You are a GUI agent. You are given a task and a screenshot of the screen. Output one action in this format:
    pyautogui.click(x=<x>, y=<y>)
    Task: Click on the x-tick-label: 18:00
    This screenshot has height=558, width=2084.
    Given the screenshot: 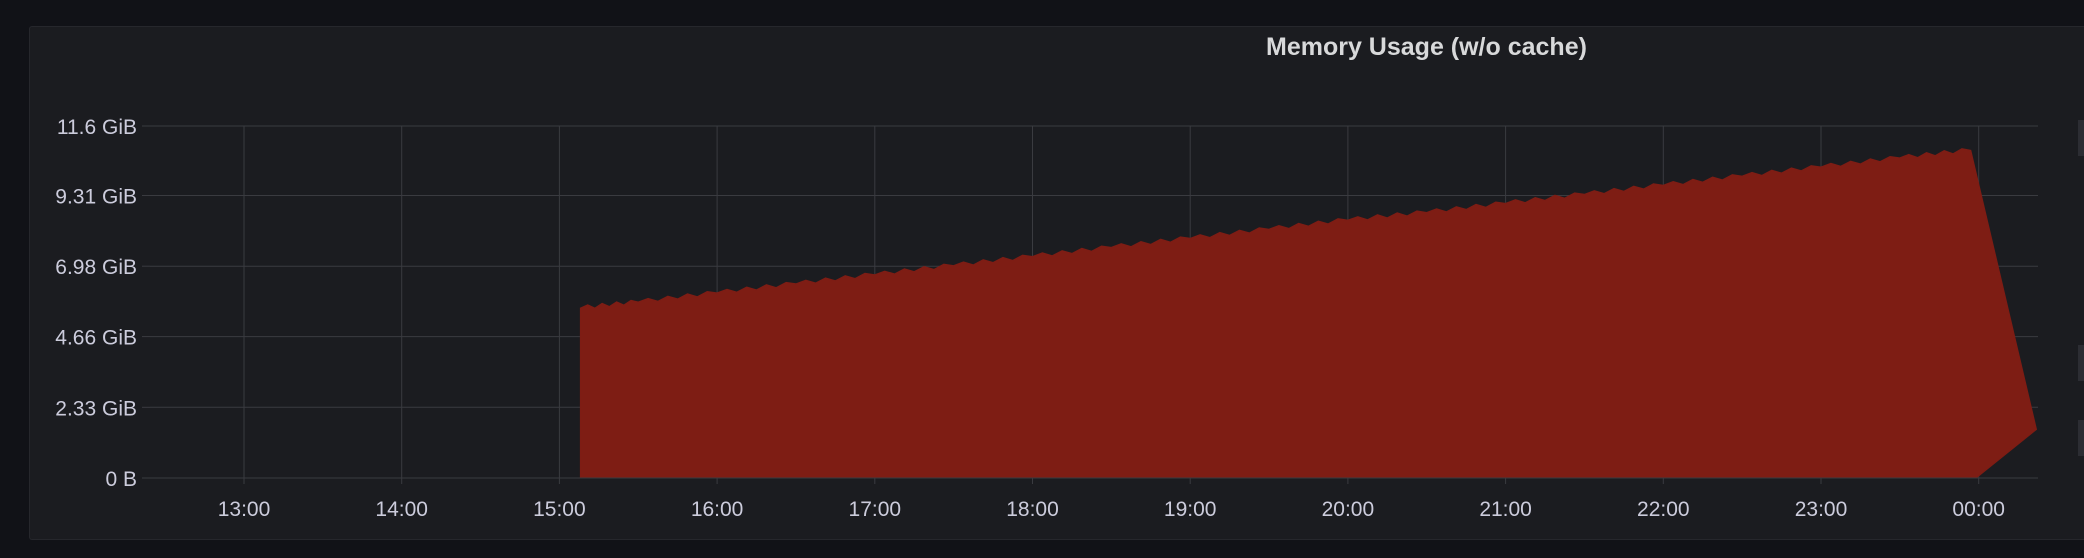 What is the action you would take?
    pyautogui.click(x=1032, y=509)
    